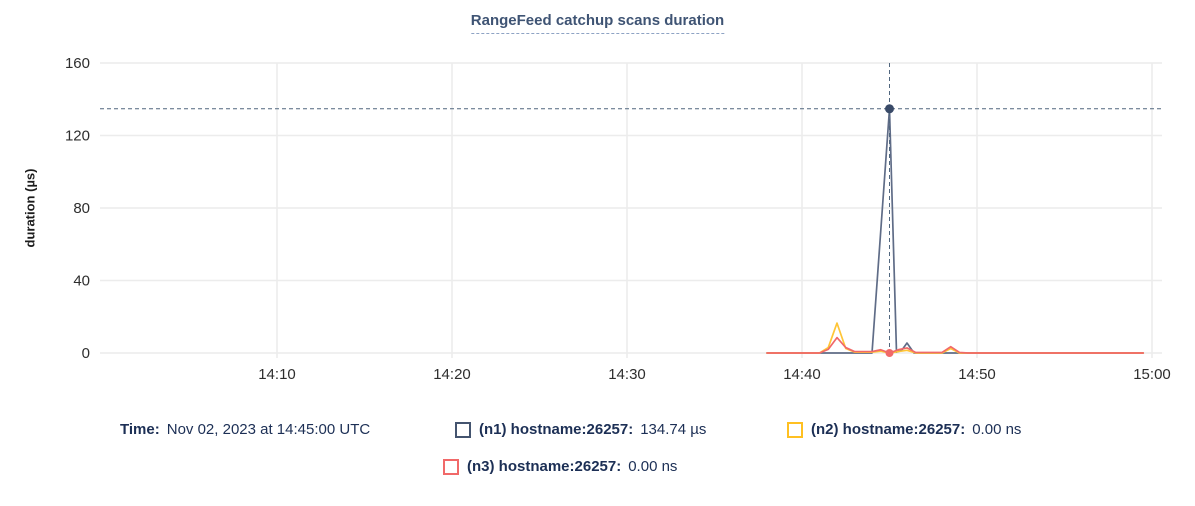 Image resolution: width=1195 pixels, height=506 pixels. I want to click on series-line-n2, so click(955, 338).